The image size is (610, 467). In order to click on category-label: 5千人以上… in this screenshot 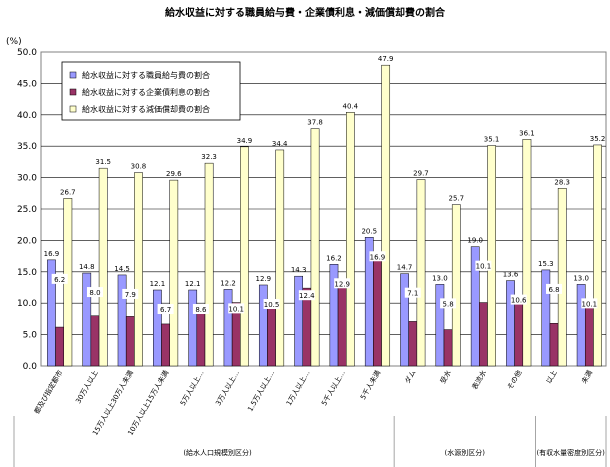, I will do `click(333, 388)`.